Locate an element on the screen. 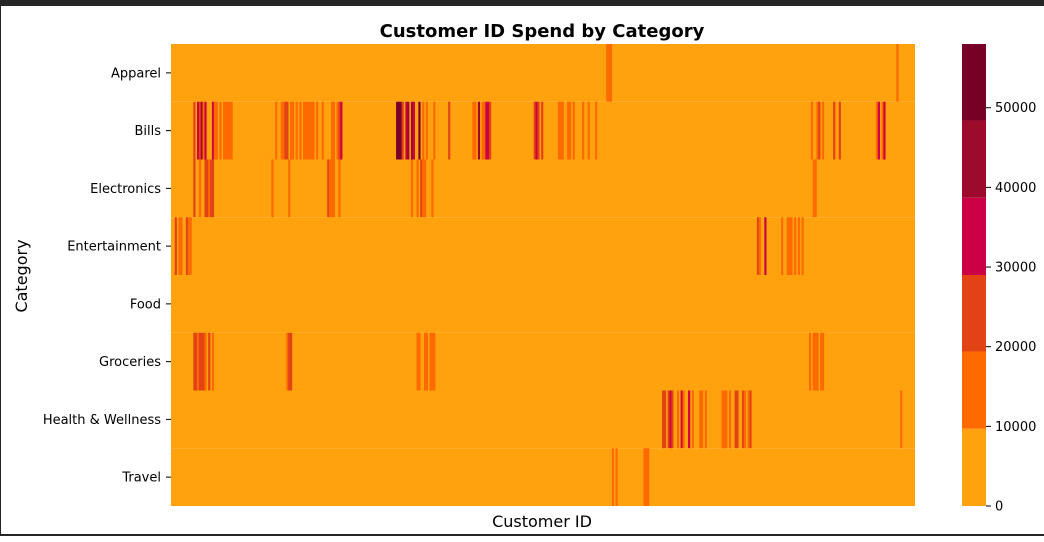 Image resolution: width=1044 pixels, height=542 pixels. y-tick-label: Bills is located at coordinates (147, 131).